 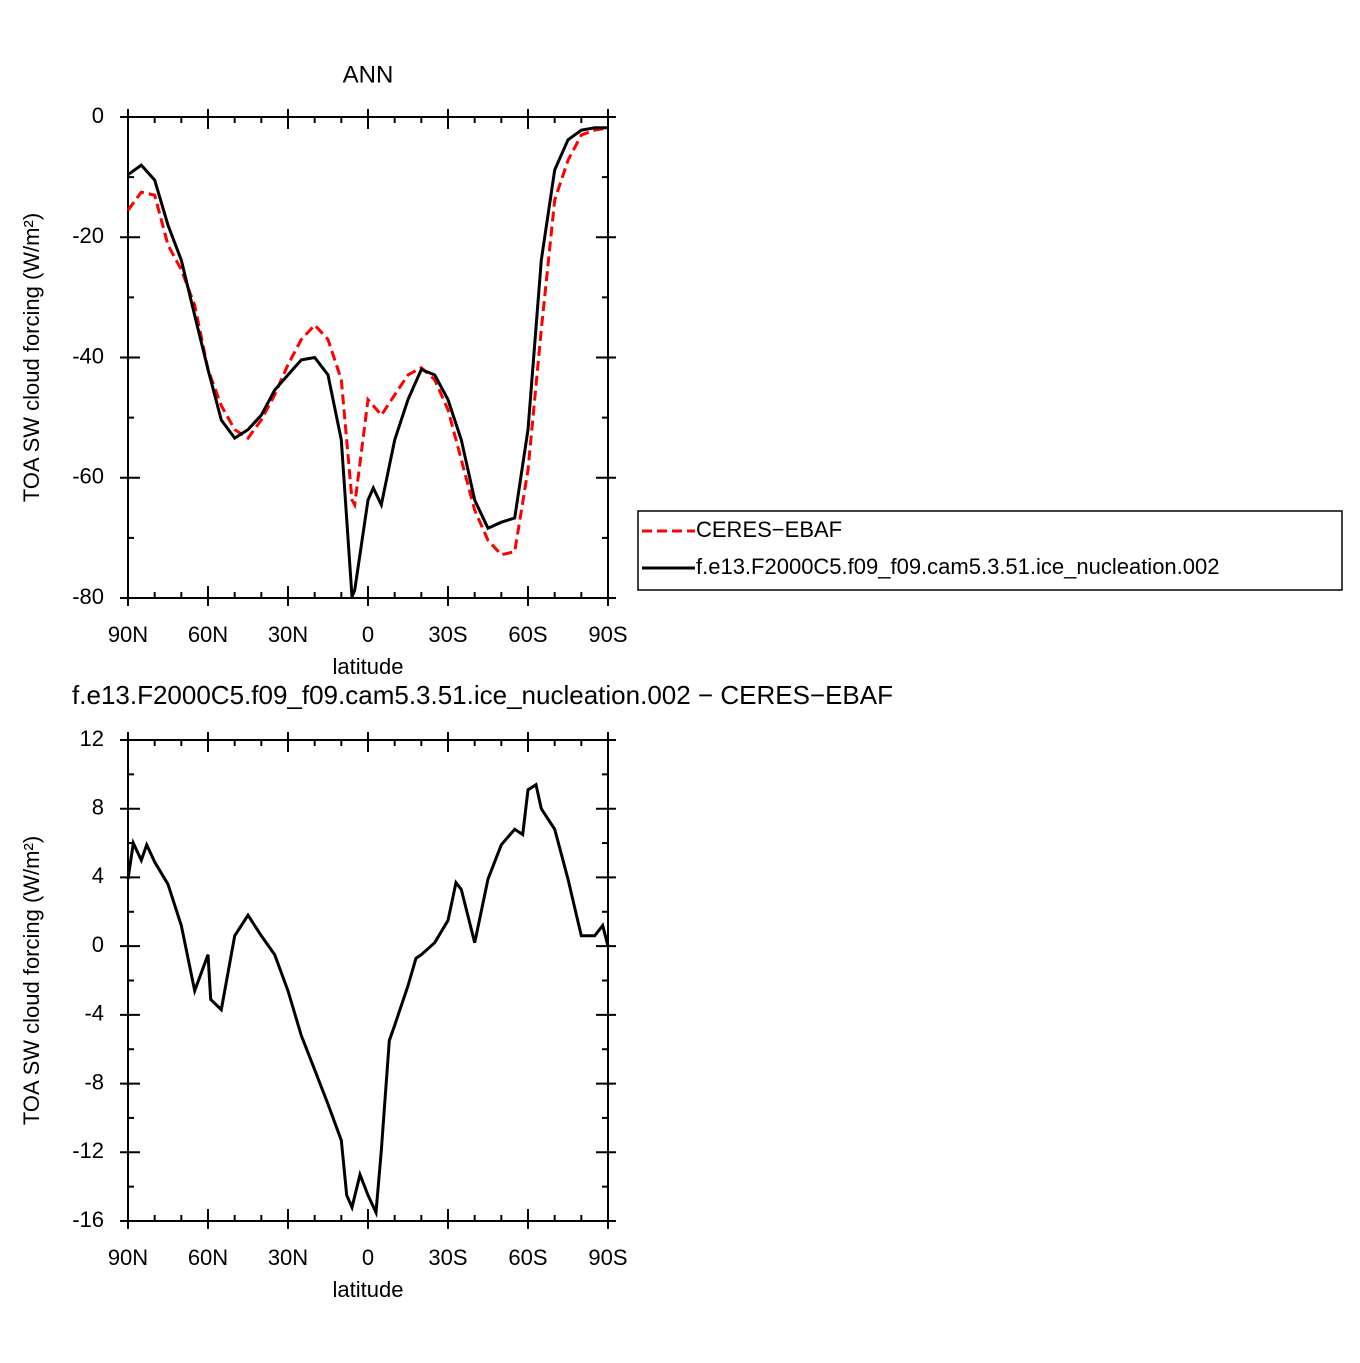 I want to click on y-tick-label: 4, so click(x=98, y=875).